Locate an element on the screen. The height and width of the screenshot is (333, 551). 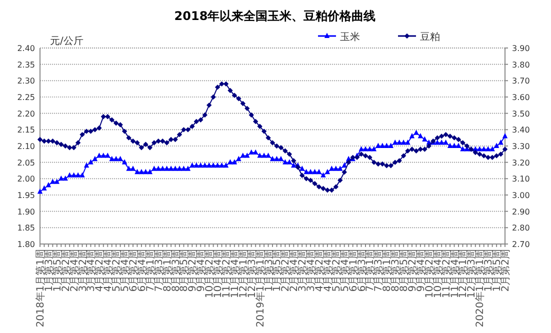
legend-label: 豆粕 is located at coordinates (430, 37).